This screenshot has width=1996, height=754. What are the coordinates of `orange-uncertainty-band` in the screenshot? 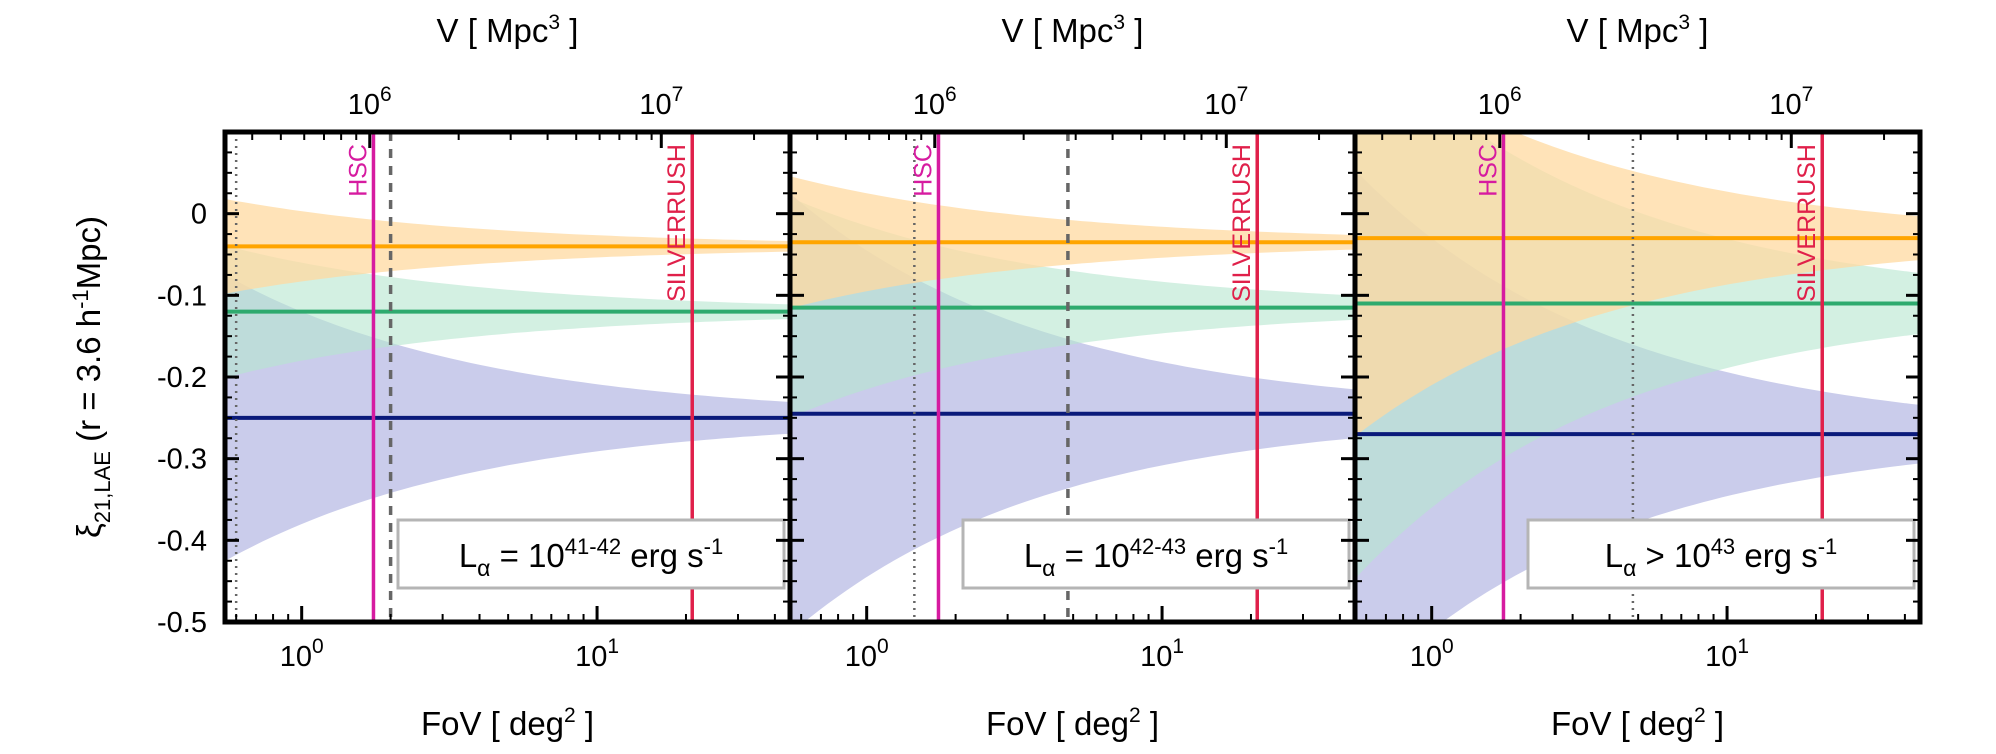 It's located at (1637, 284).